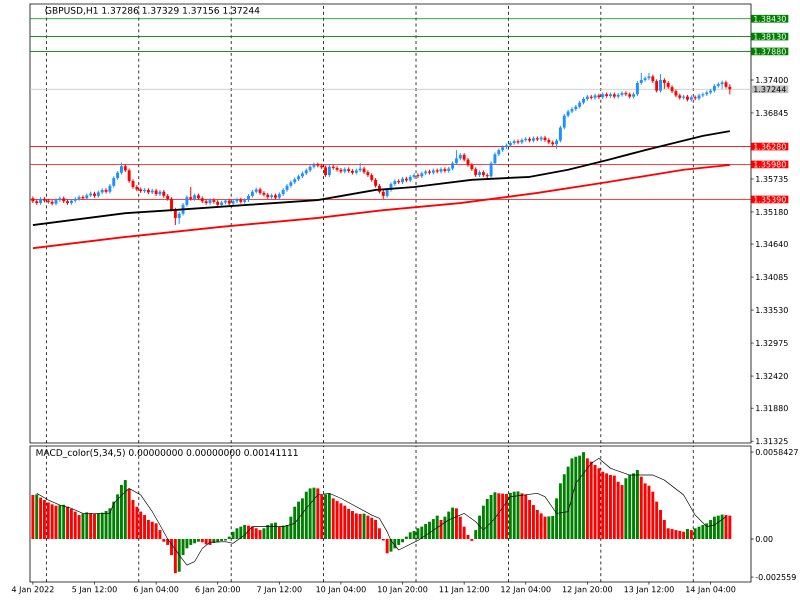 The height and width of the screenshot is (600, 800). I want to click on y-tick-label: 1.31880, so click(772, 408).